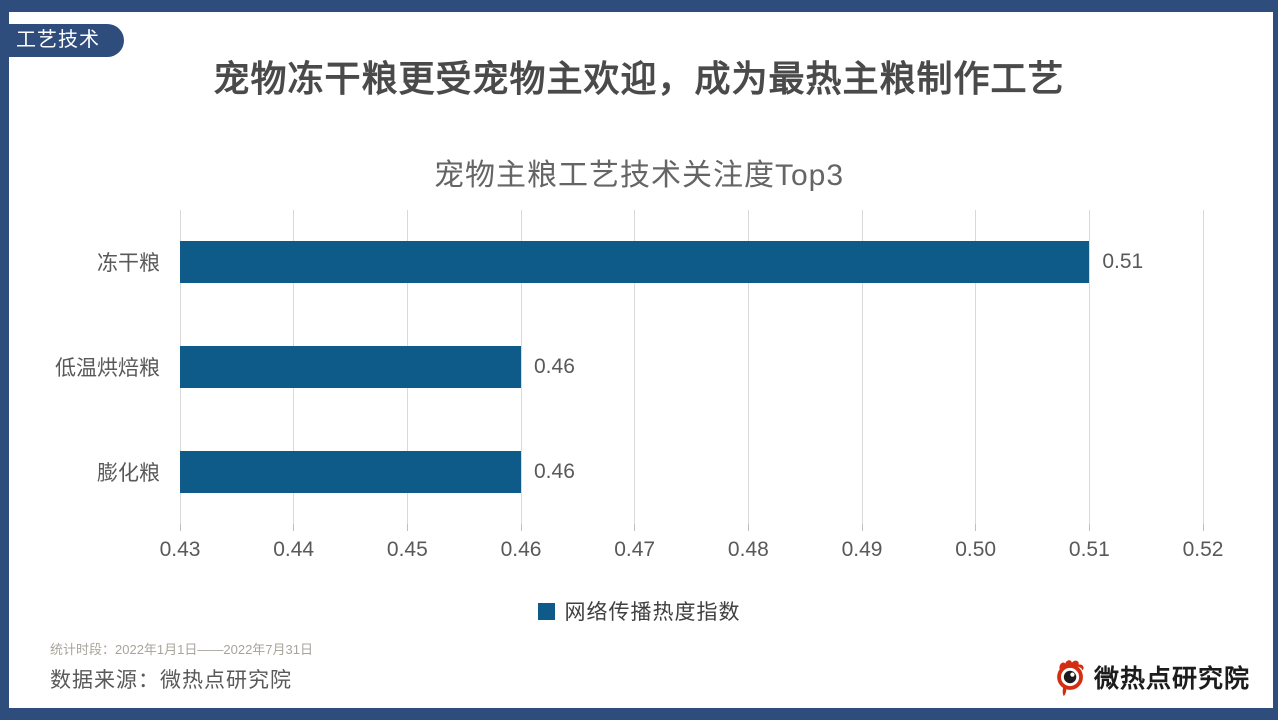 Image resolution: width=1278 pixels, height=720 pixels. Describe the element at coordinates (171, 680) in the screenshot. I see `data-source-text: 数据来源：微热点研究院` at that location.